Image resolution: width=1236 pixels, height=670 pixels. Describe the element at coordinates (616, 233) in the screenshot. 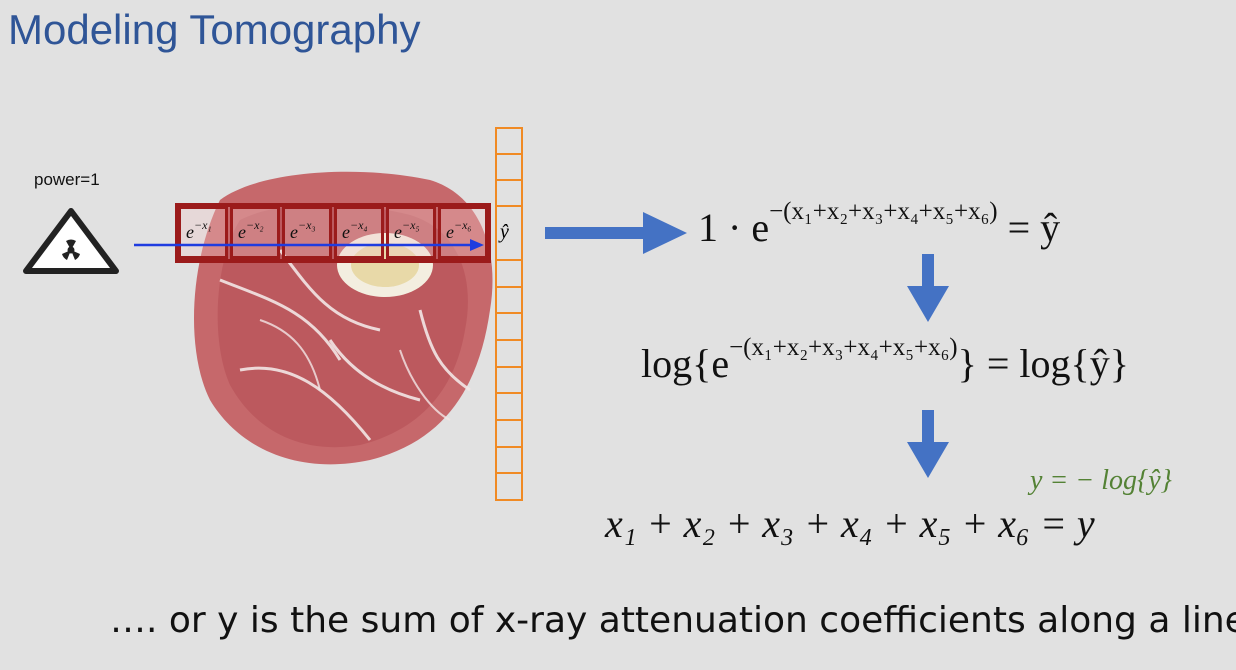

I see `right-arrow-icon` at that location.